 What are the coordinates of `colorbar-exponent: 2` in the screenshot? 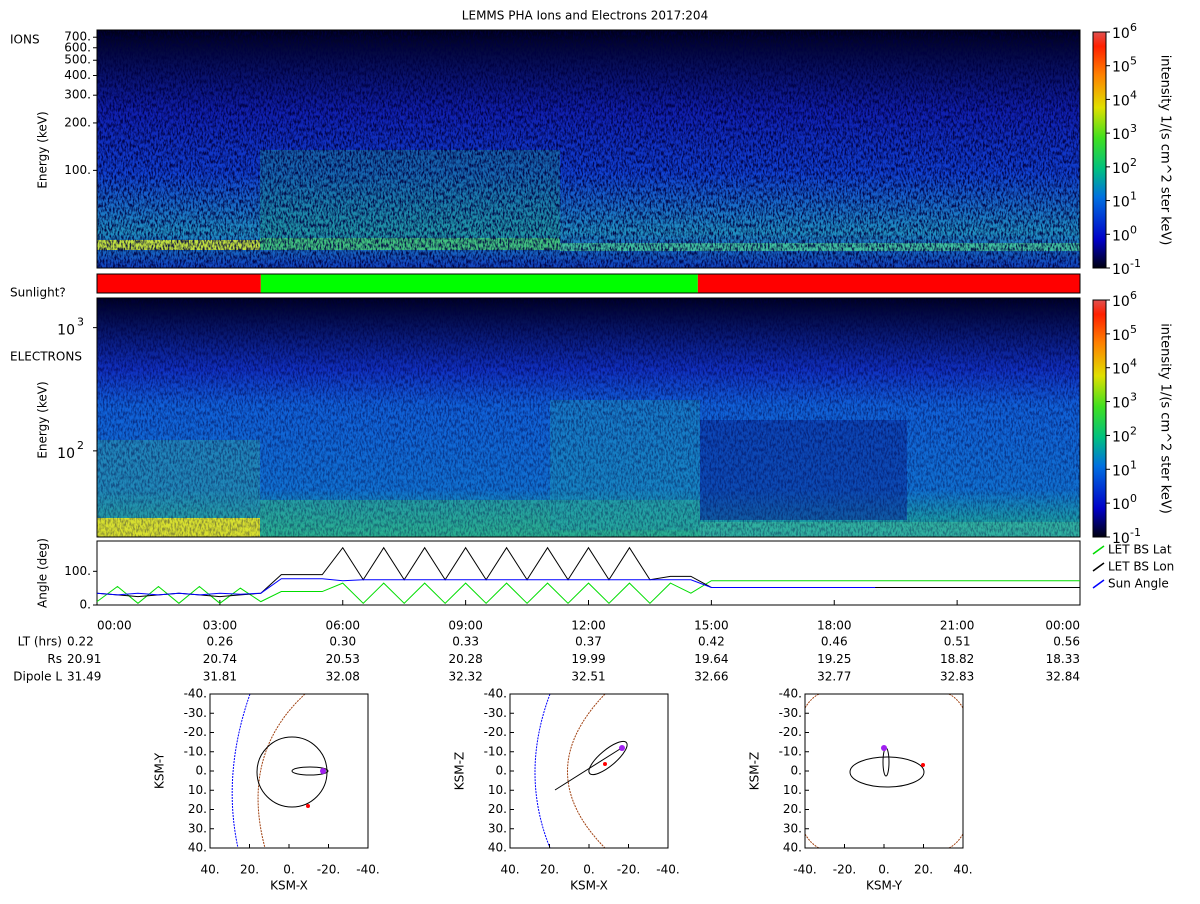 It's located at (1133, 162).